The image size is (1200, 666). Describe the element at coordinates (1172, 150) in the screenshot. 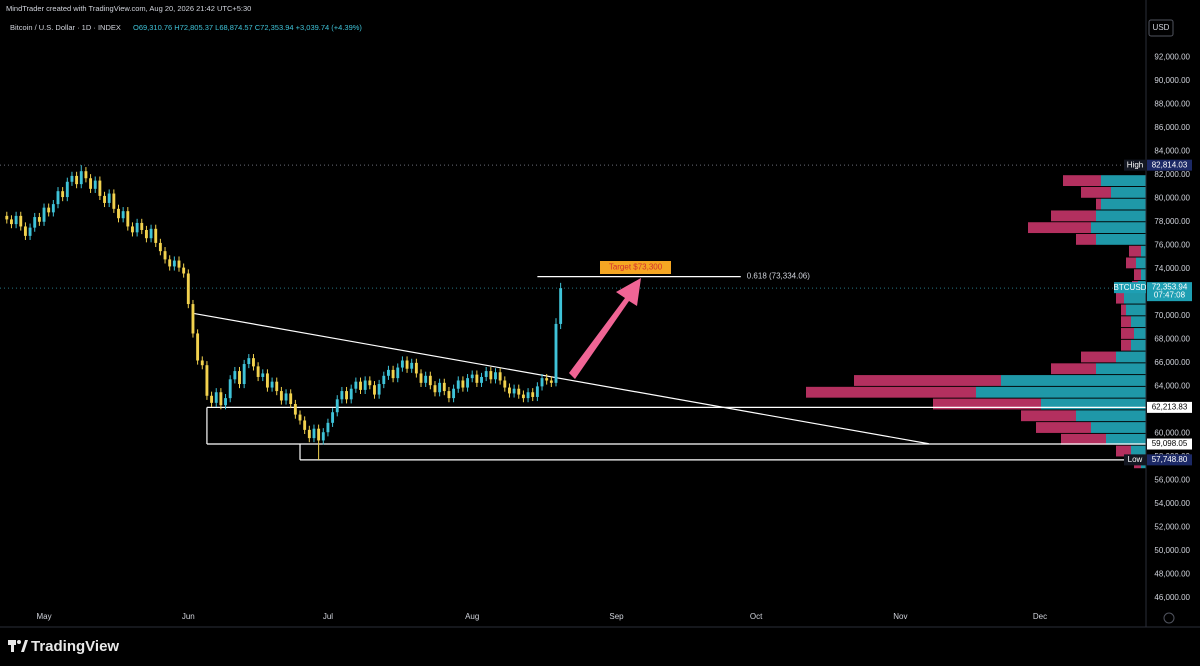

I see `y-tick-label: 84,000.00` at that location.